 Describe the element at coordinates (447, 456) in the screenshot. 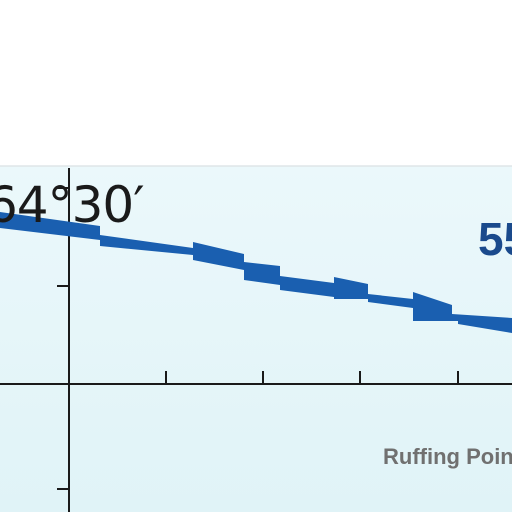

I see `place-name-label: Ruffing Point` at that location.